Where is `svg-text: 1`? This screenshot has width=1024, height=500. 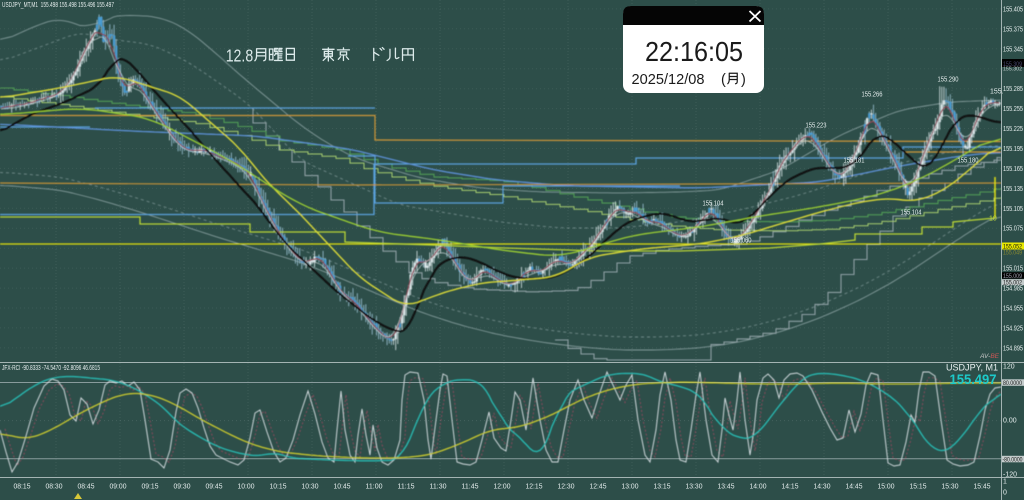 svg-text: 1 is located at coordinates (1005, 482).